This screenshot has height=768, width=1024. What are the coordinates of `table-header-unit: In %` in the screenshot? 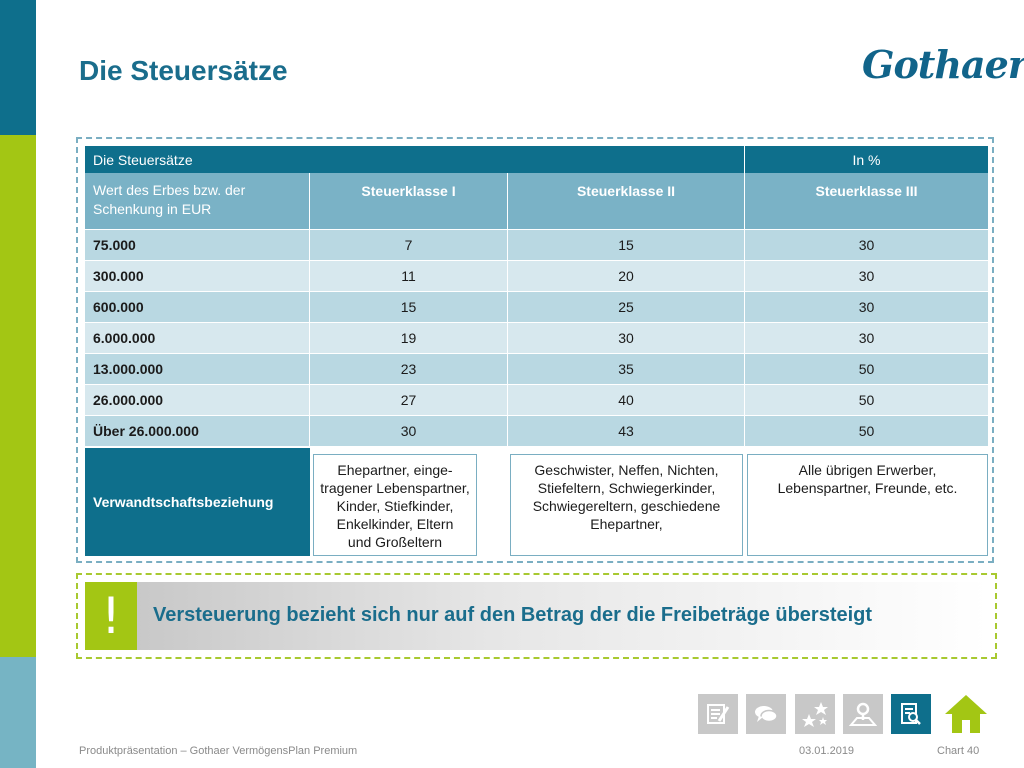 It's located at (866, 159).